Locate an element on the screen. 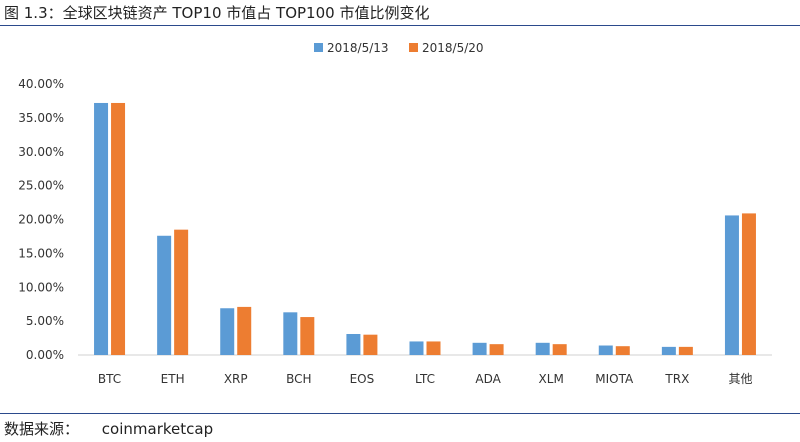  x-tick-label: XLM is located at coordinates (551, 379).